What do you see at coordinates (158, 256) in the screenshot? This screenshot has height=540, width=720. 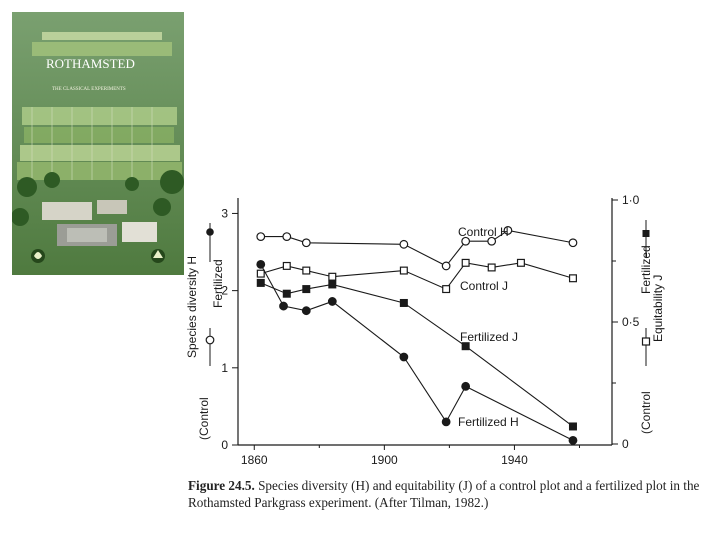 I see `publisher-logo` at bounding box center [158, 256].